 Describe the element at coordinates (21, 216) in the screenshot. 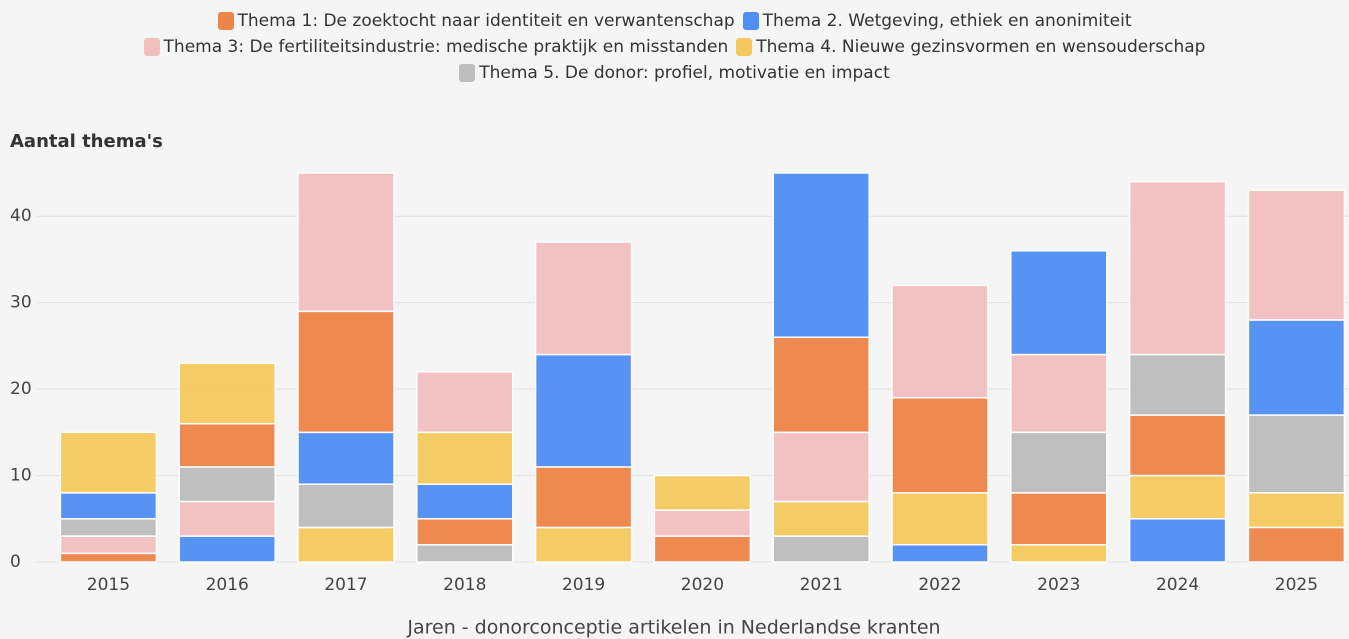

I see `y-tick-label: 40` at that location.